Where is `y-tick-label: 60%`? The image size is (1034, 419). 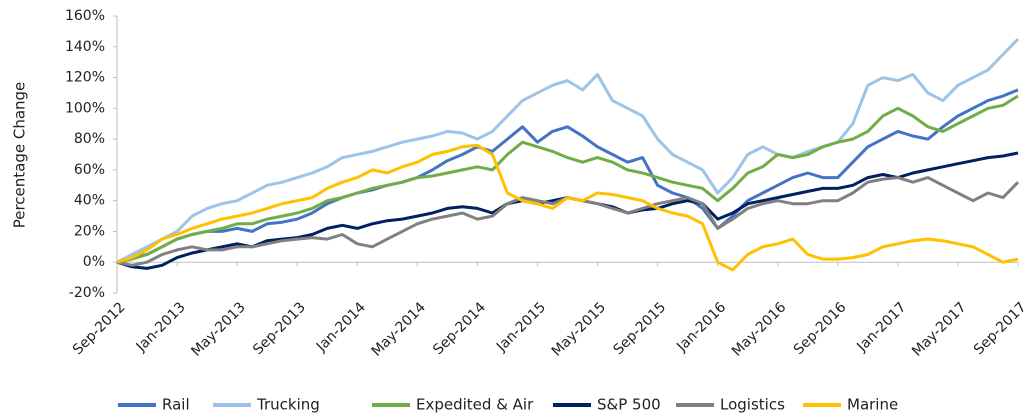
y-tick-label: 60% is located at coordinates (89, 170).